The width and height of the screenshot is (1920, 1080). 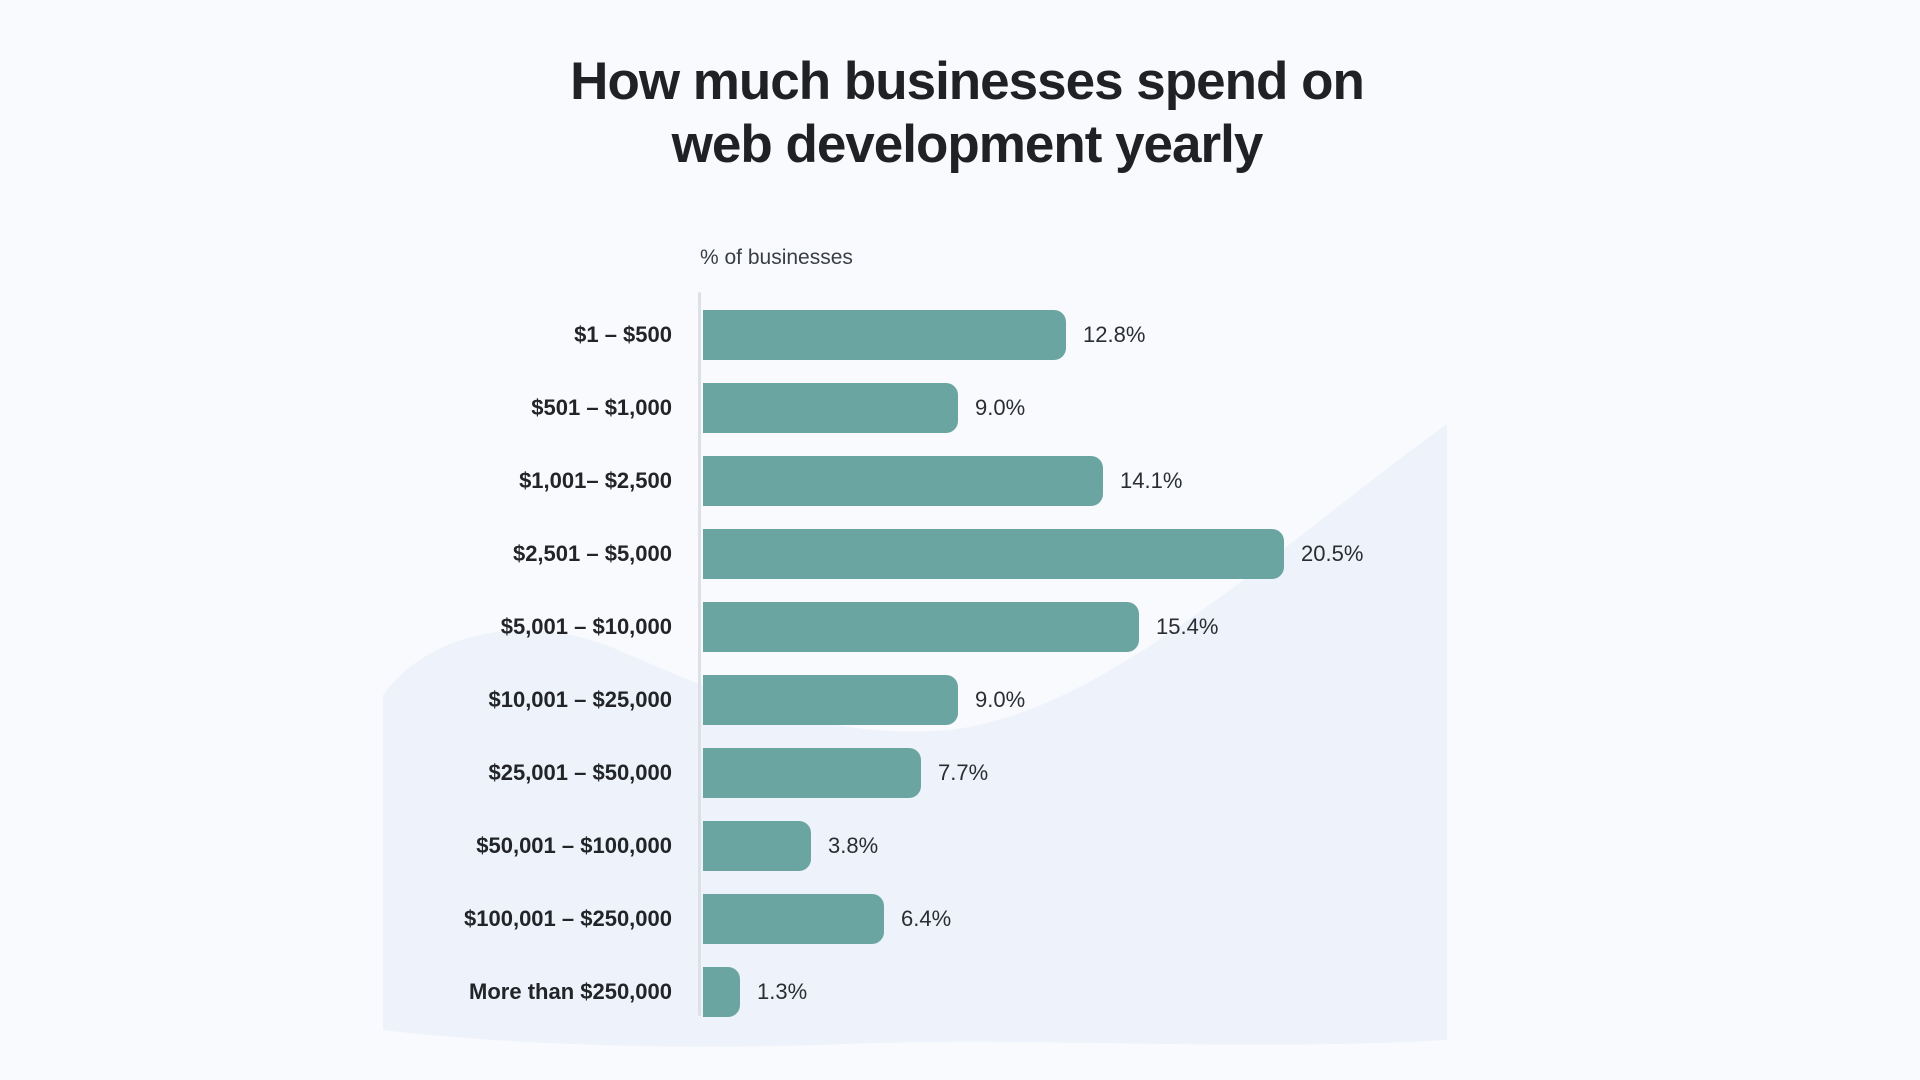 What do you see at coordinates (776, 257) in the screenshot?
I see `axis-label: % of businesses` at bounding box center [776, 257].